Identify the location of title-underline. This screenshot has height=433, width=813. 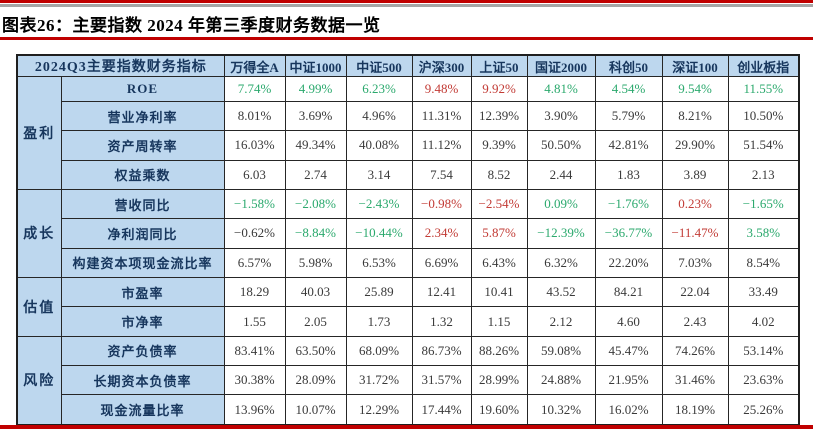
(406, 38).